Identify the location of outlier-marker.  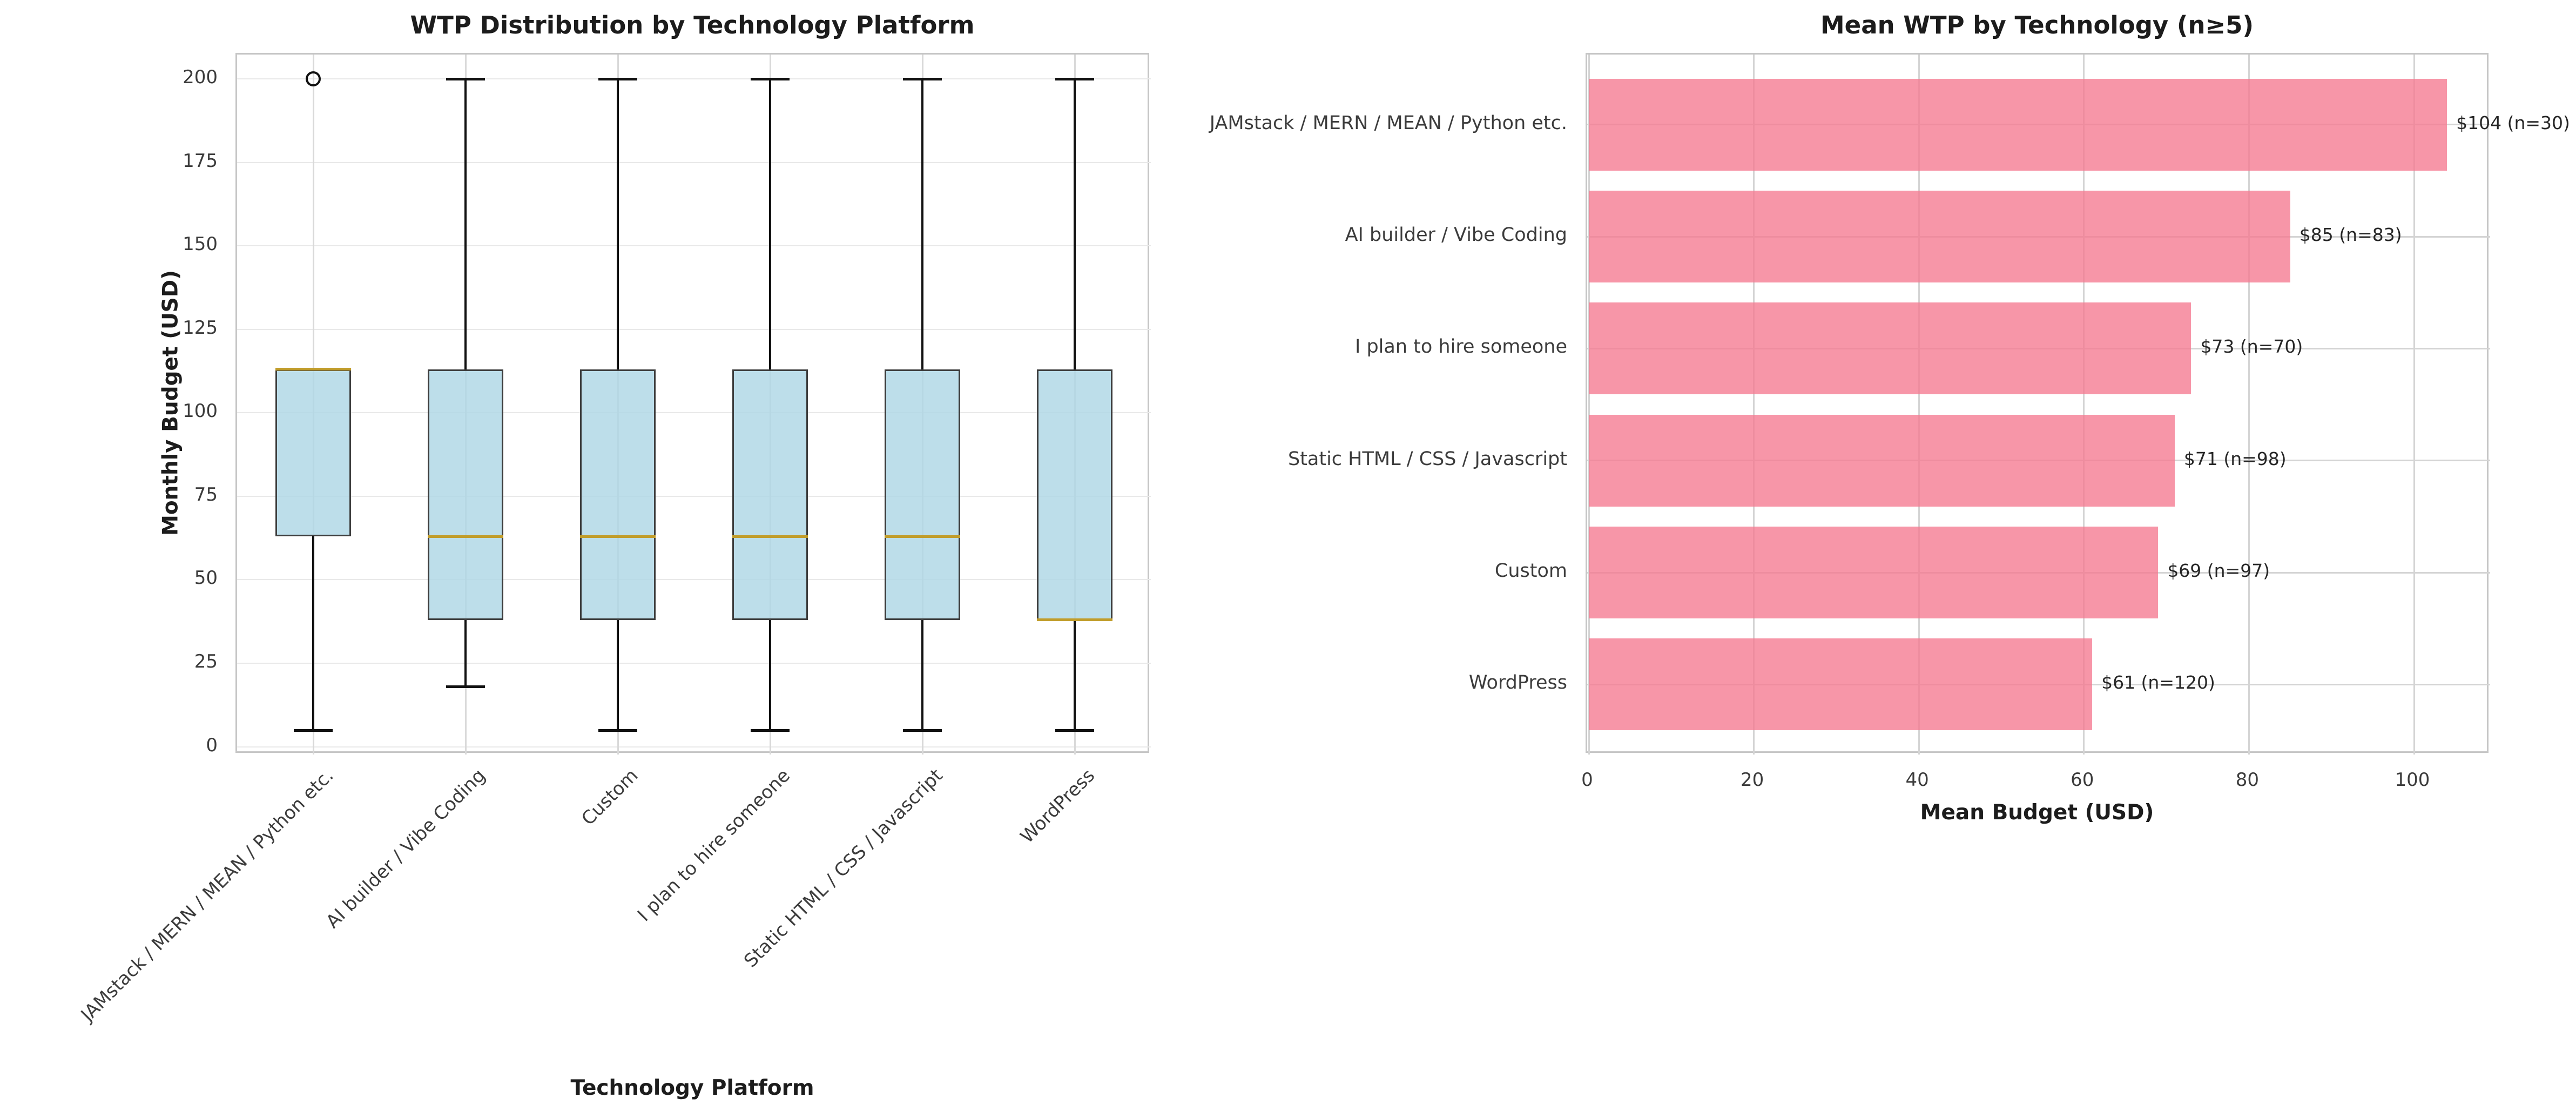
(313, 78).